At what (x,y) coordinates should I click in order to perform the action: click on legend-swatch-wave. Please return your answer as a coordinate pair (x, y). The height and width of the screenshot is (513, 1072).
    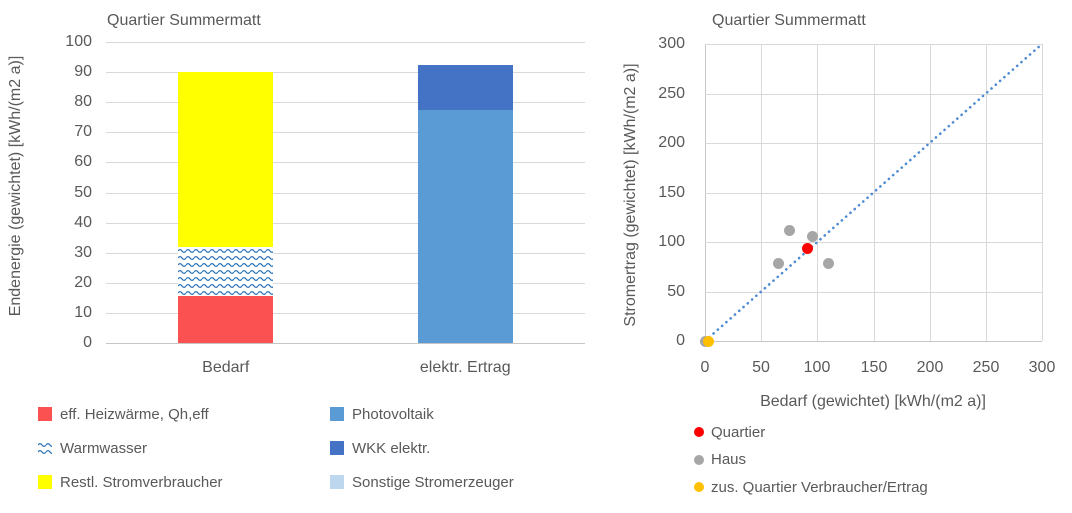
    Looking at the image, I should click on (45, 448).